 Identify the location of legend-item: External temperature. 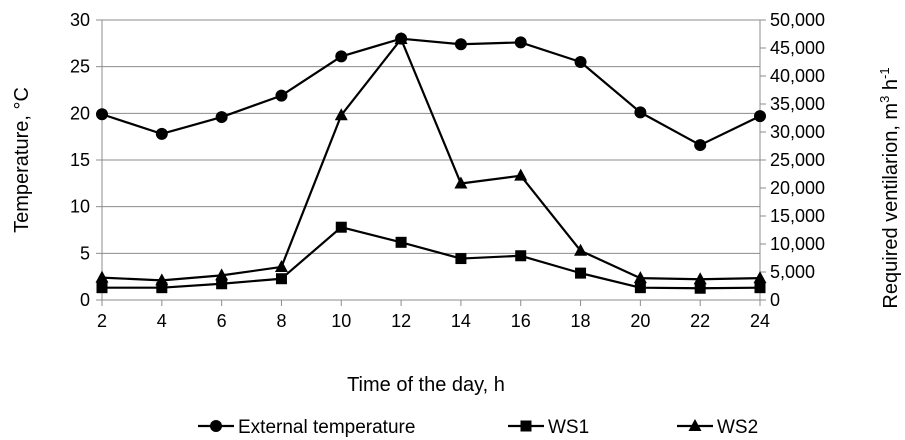
(306, 427).